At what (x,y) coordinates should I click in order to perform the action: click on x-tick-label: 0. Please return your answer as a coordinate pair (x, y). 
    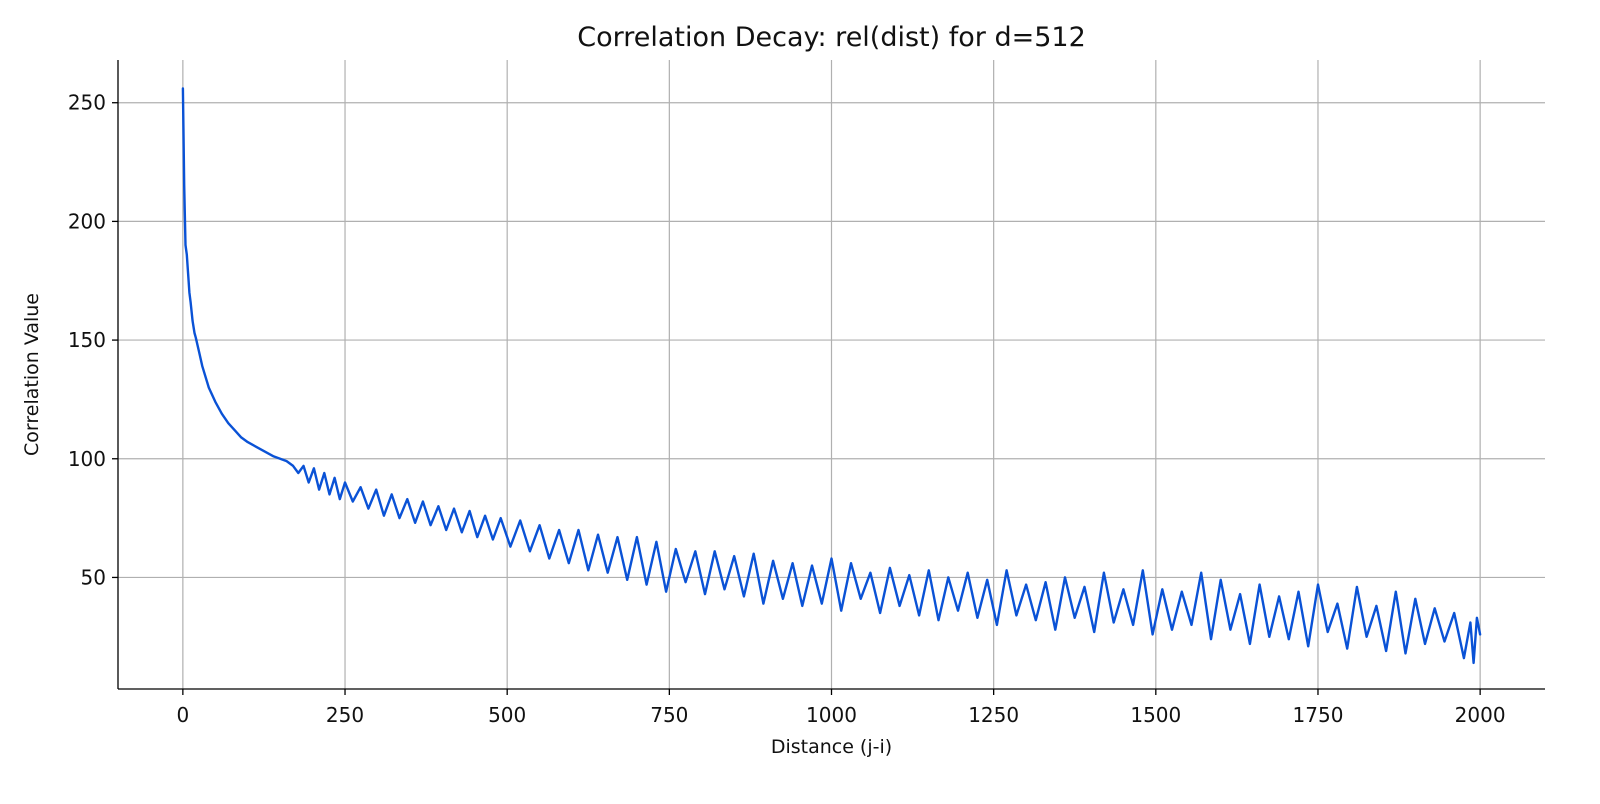
    Looking at the image, I should click on (182, 715).